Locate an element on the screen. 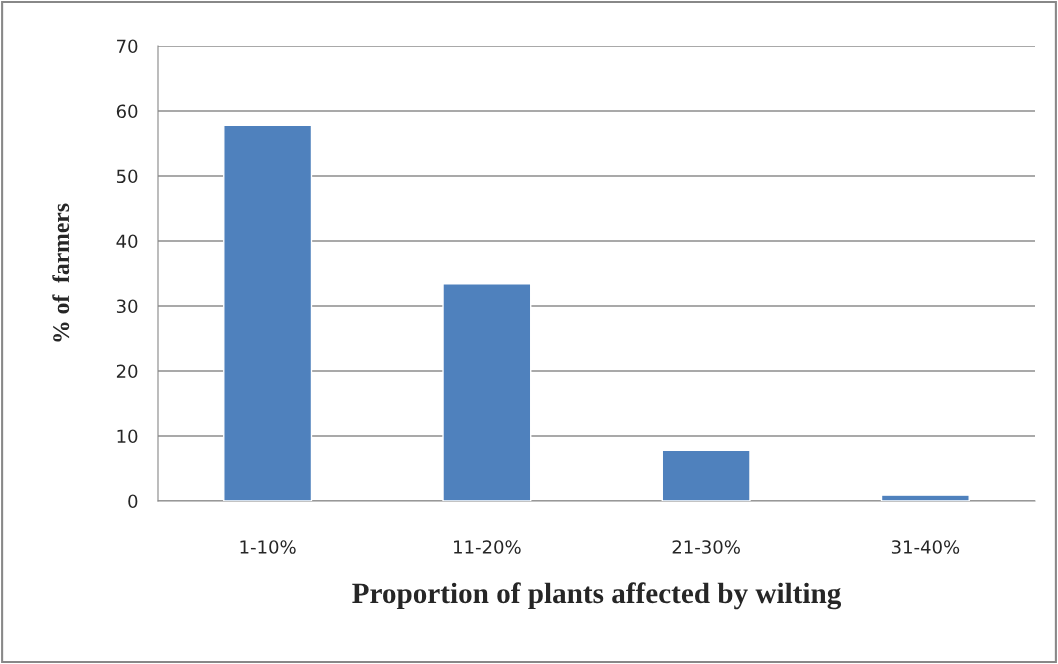  x-axis-title: Proportion of plants affected by wilting is located at coordinates (597, 596).